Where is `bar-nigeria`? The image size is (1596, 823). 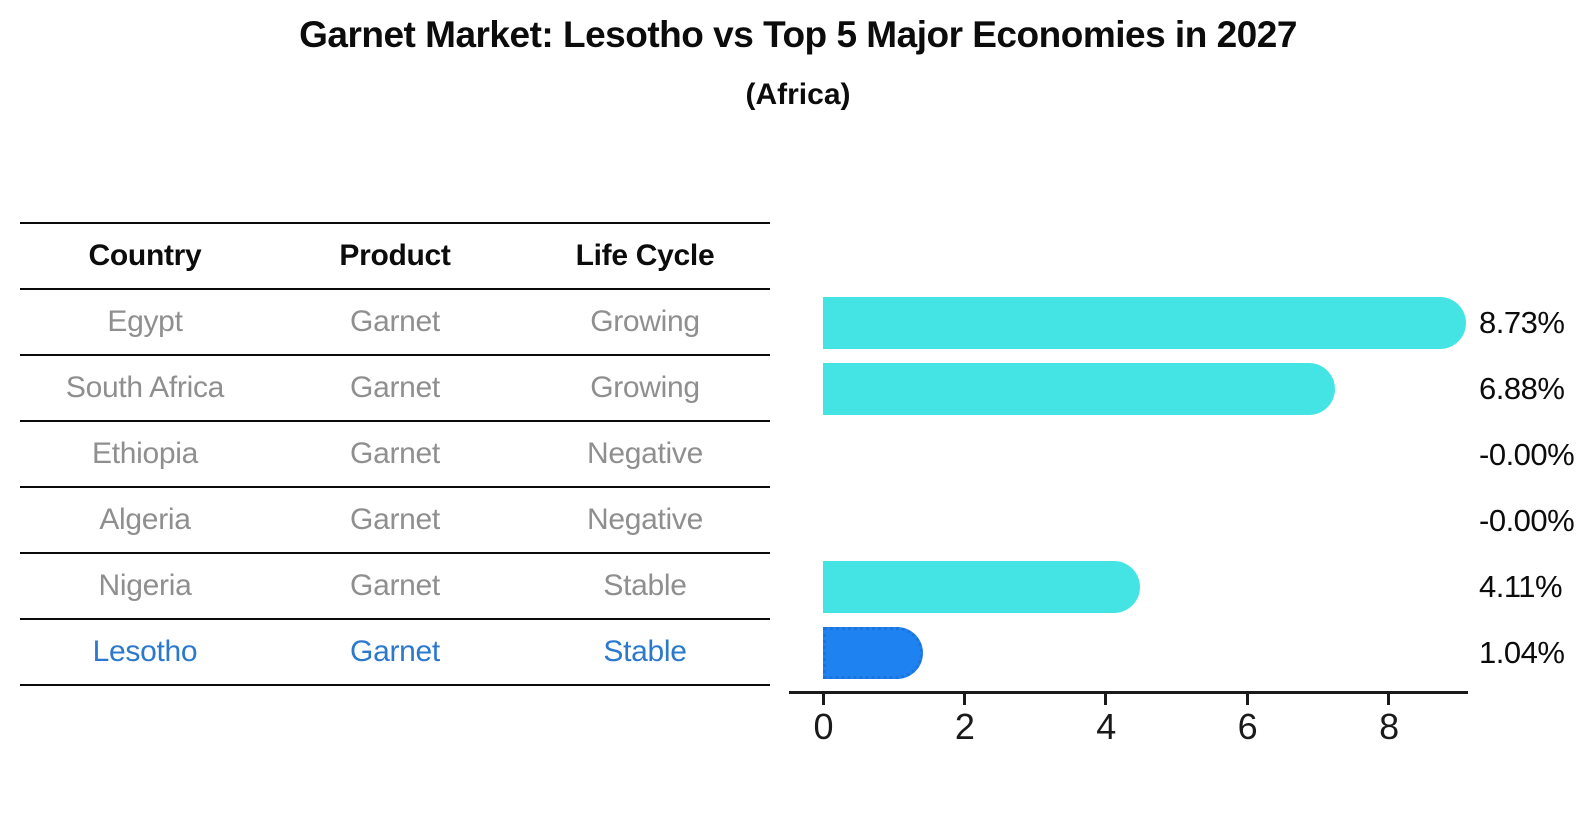 bar-nigeria is located at coordinates (981, 587).